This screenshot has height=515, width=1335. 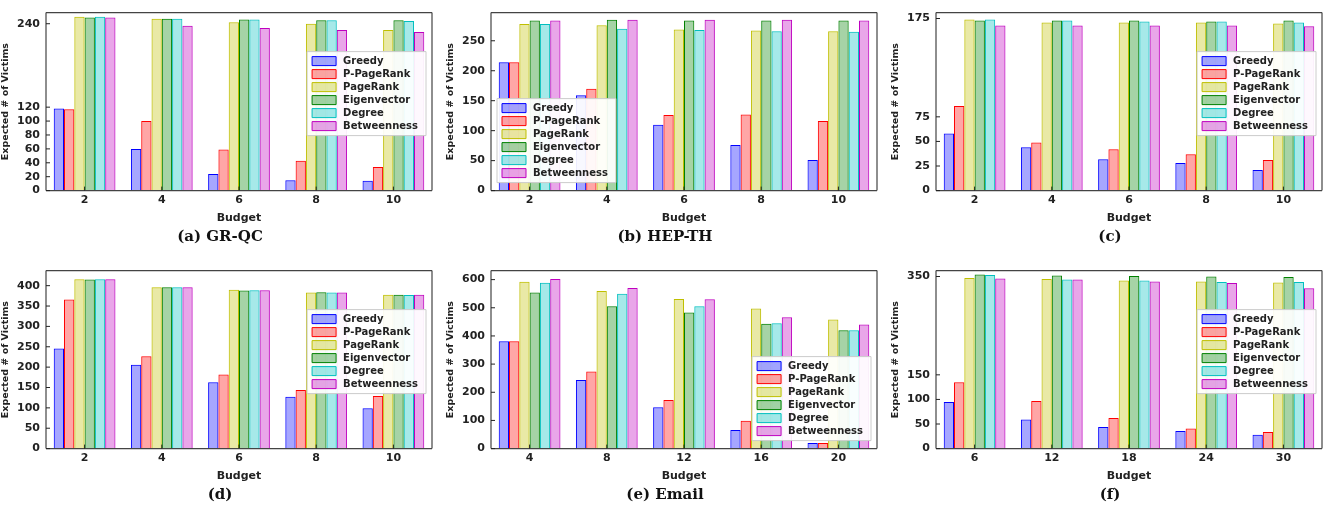 What do you see at coordinates (922, 165) in the screenshot?
I see `y-tick-label: 25` at bounding box center [922, 165].